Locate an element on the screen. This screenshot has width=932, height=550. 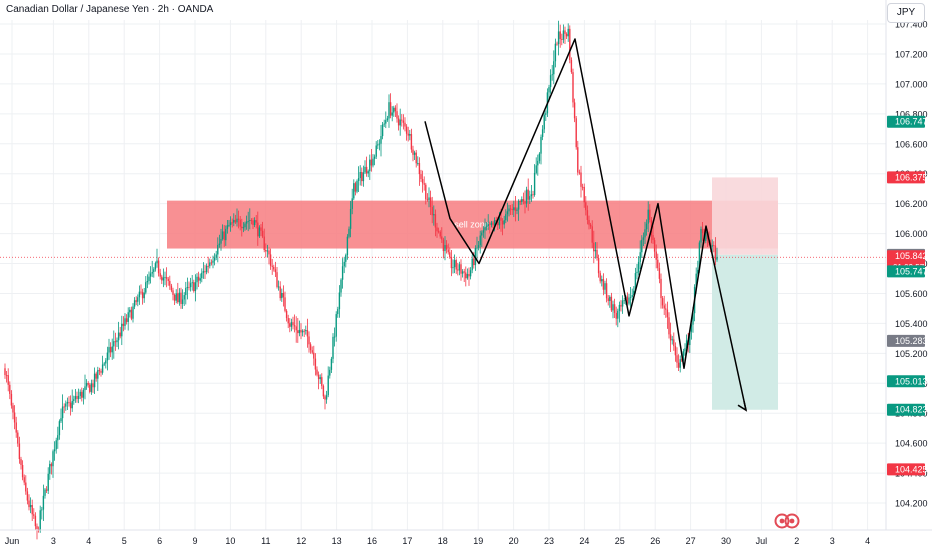
price-tick-label: 106.800 is located at coordinates (911, 114).